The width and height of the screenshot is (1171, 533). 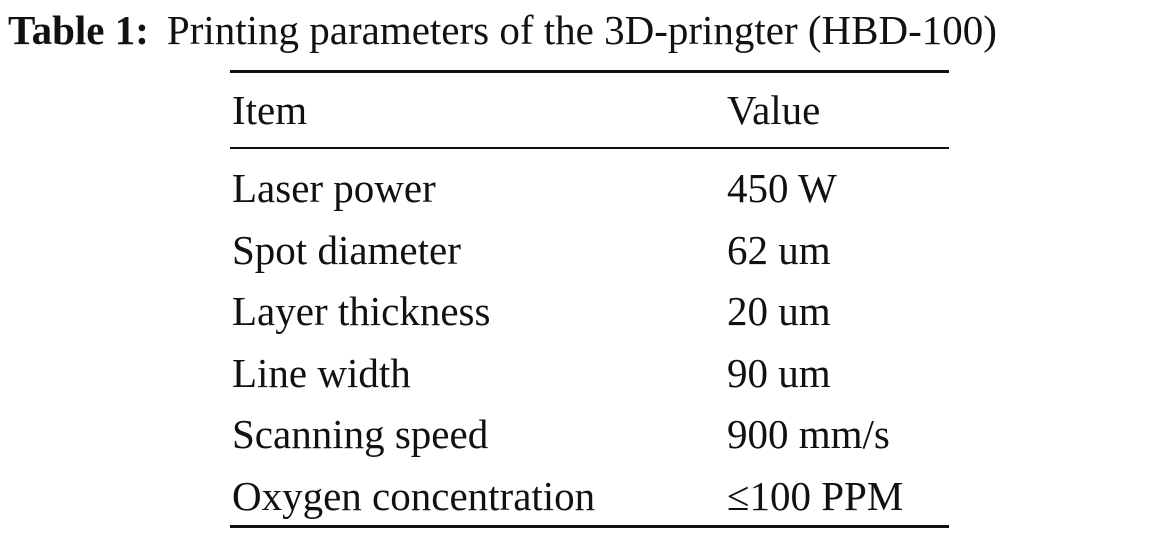 I want to click on value-cell: 20 um, so click(x=779, y=311).